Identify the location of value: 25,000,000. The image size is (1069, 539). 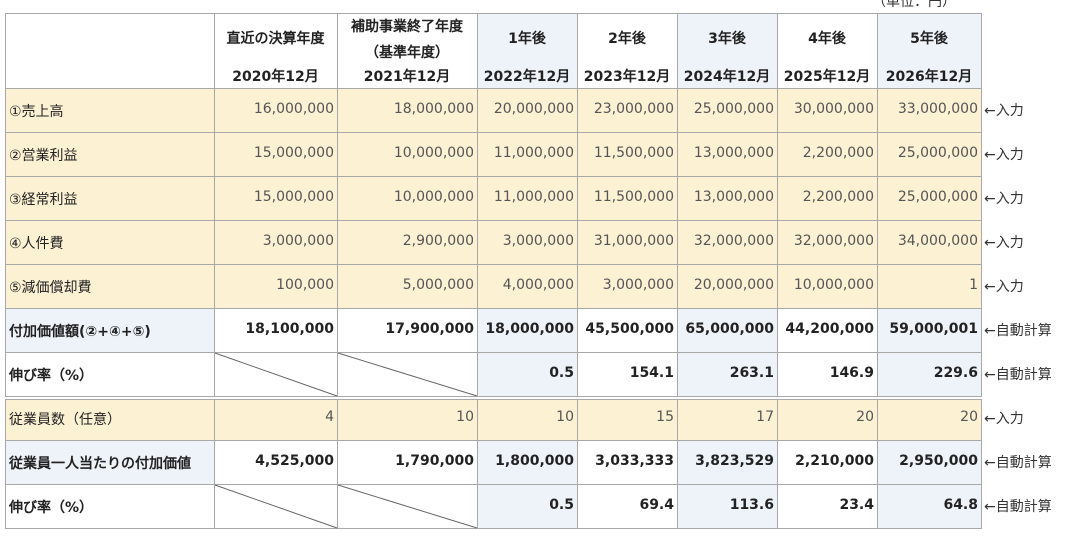
(937, 153).